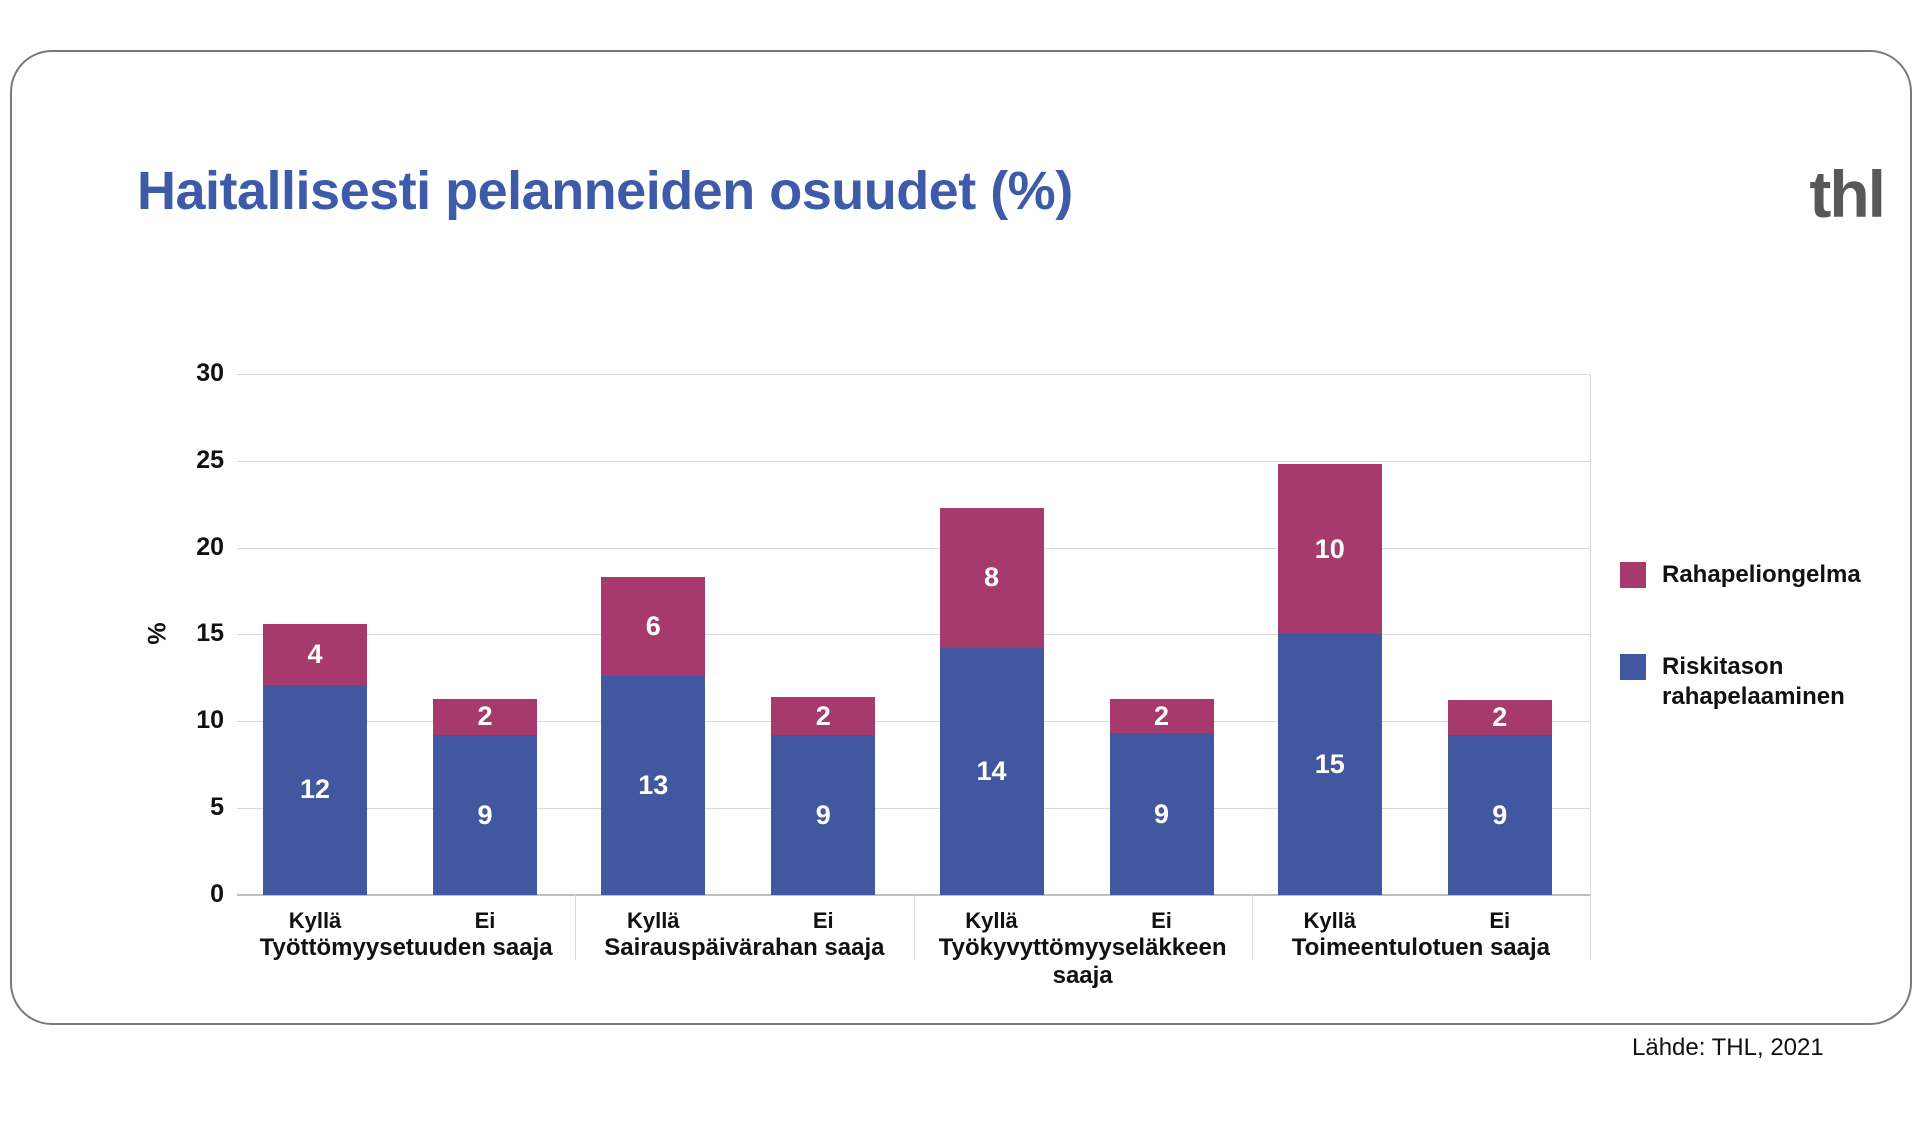  I want to click on legend-swatch-risk-icon, so click(1633, 667).